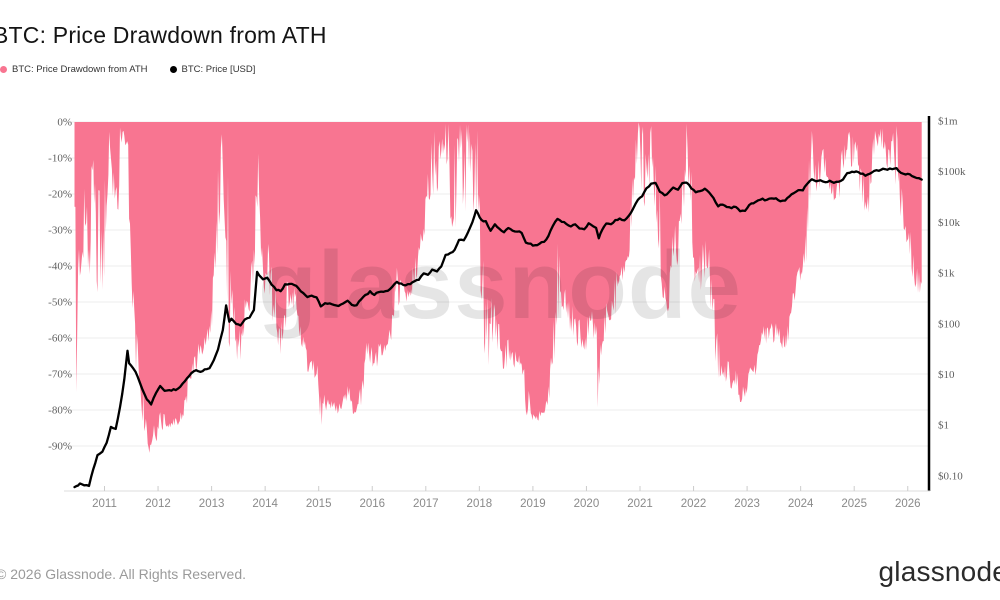 This screenshot has height=600, width=1000. I want to click on right-axis-tick-label: $10k, so click(949, 223).